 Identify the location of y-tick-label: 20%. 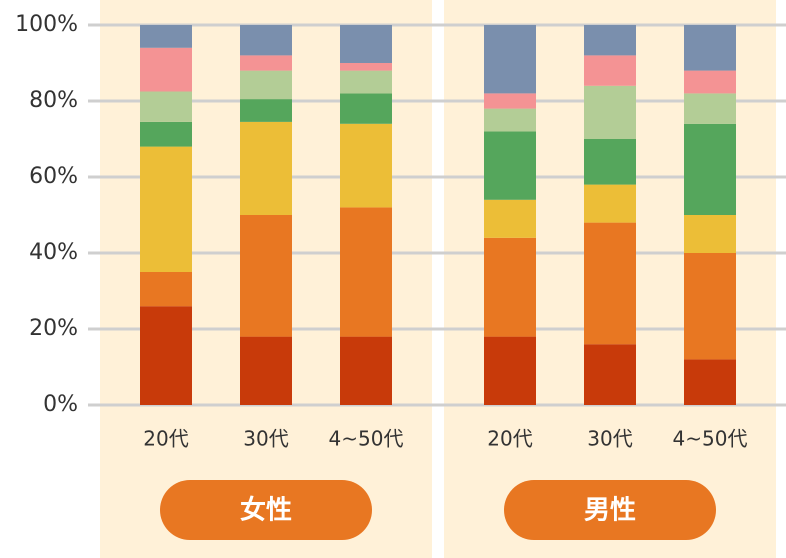
(53, 328).